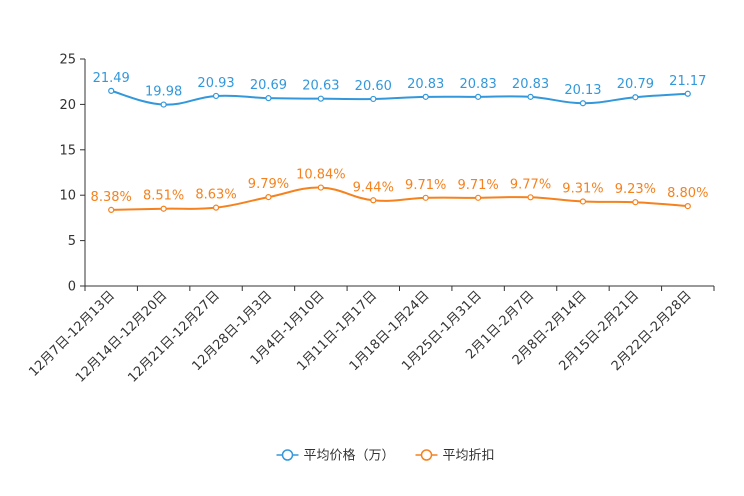 This screenshot has height=496, width=744. What do you see at coordinates (373, 86) in the screenshot?
I see `data-label: 20.60` at bounding box center [373, 86].